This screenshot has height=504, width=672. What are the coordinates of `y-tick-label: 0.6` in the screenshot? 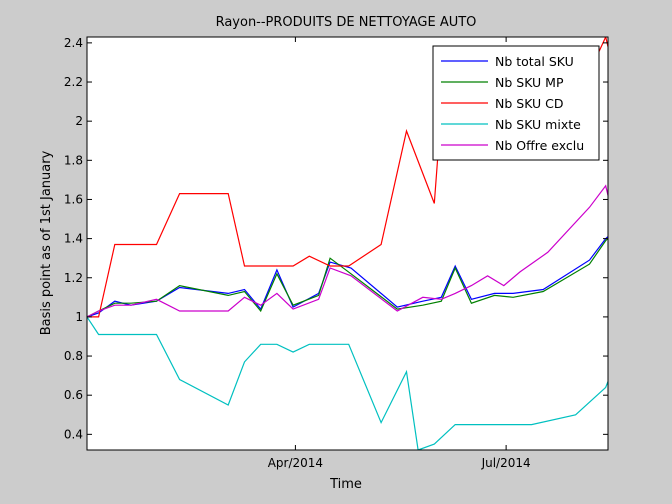 It's located at (73, 395).